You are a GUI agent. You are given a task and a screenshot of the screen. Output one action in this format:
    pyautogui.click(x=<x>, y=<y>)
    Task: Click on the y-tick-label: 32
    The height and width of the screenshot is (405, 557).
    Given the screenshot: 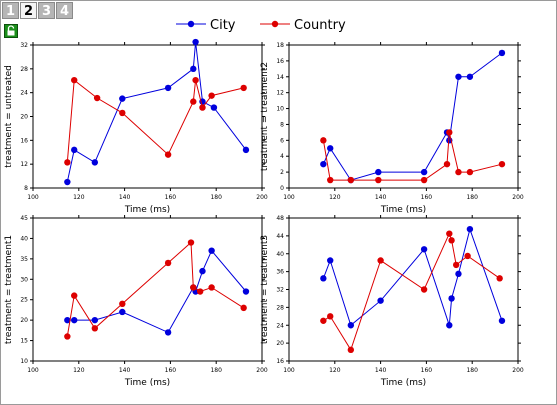 What is the action you would take?
    pyautogui.click(x=24, y=45)
    